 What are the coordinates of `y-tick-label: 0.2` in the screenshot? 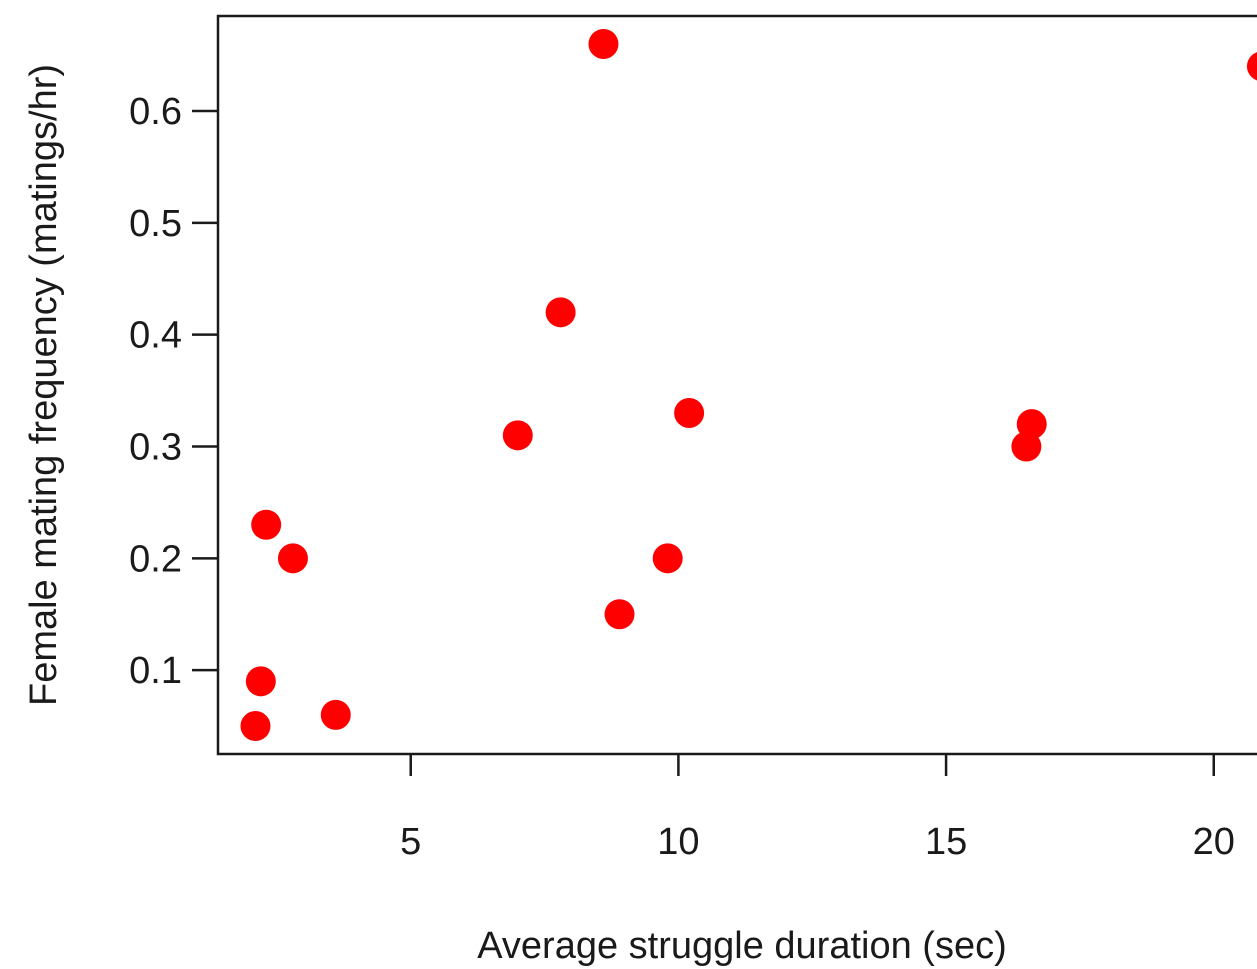 It's located at (155, 559).